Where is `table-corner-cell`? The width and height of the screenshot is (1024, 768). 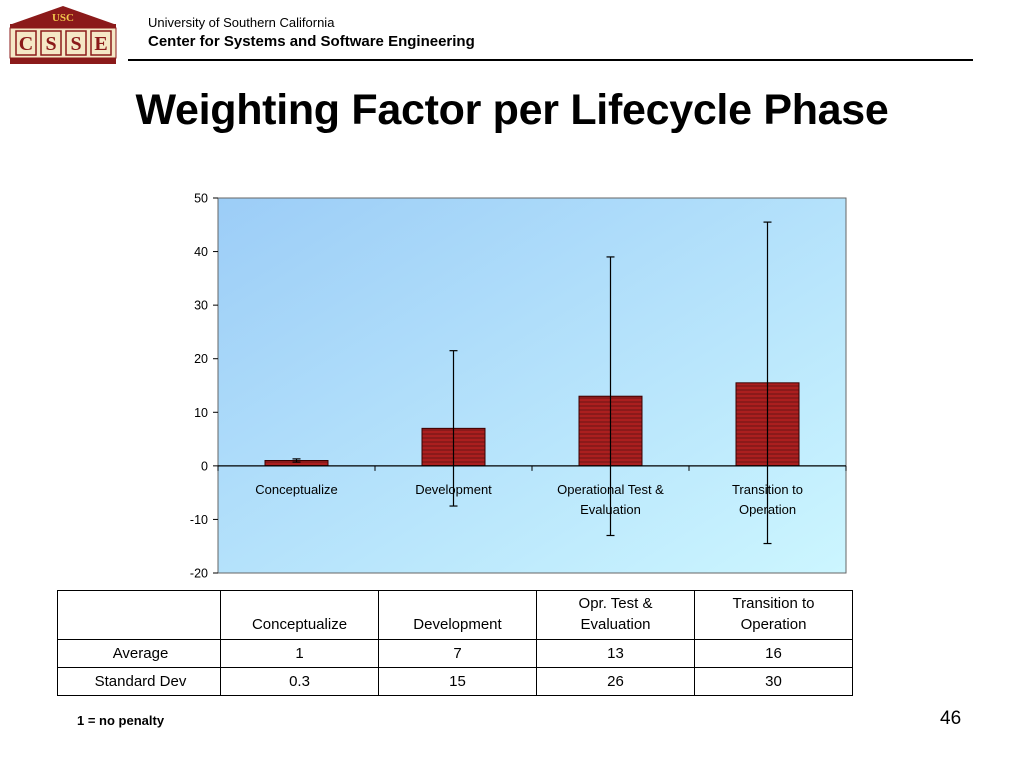
table-corner-cell is located at coordinates (139, 615).